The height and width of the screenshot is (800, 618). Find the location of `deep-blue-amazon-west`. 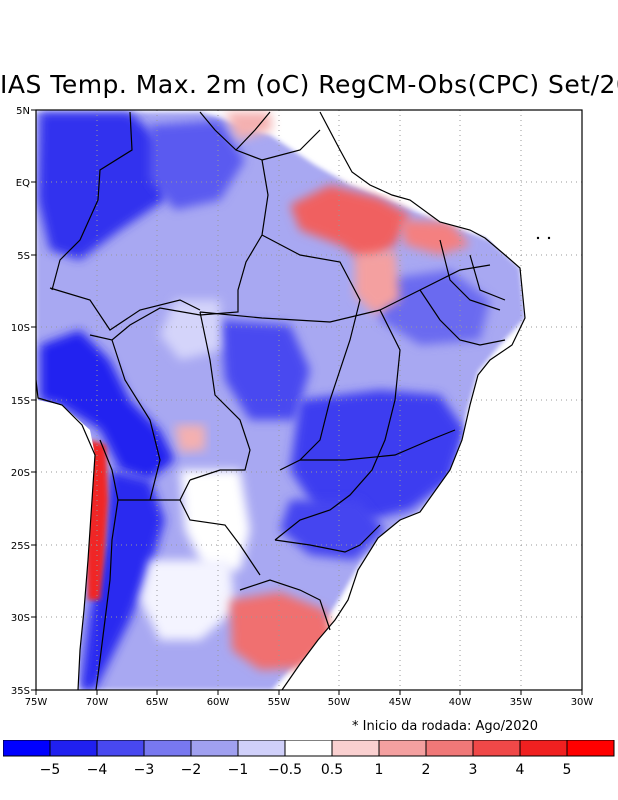

deep-blue-amazon-west is located at coordinates (104, 186).